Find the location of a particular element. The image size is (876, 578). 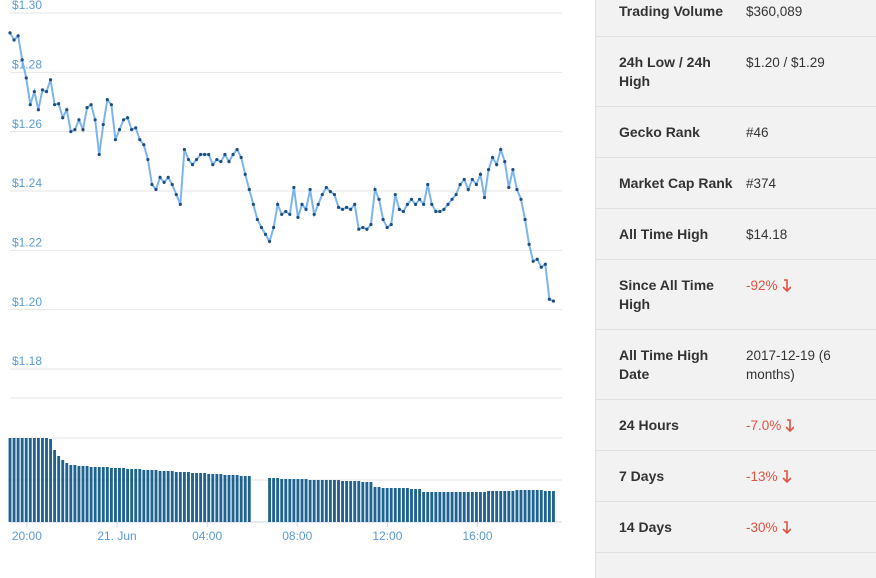

stat-value-cell: -7.0% is located at coordinates (808, 425).